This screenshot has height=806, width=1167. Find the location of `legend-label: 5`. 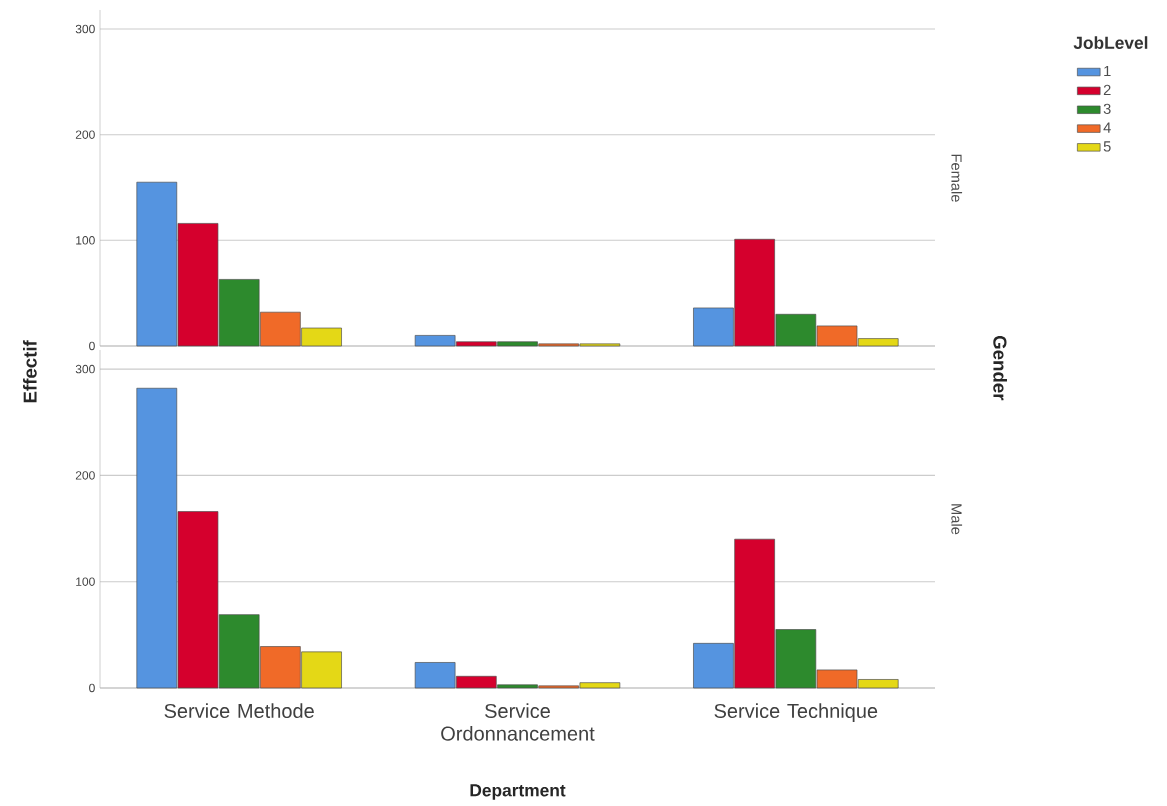

legend-label: 5 is located at coordinates (1107, 146).